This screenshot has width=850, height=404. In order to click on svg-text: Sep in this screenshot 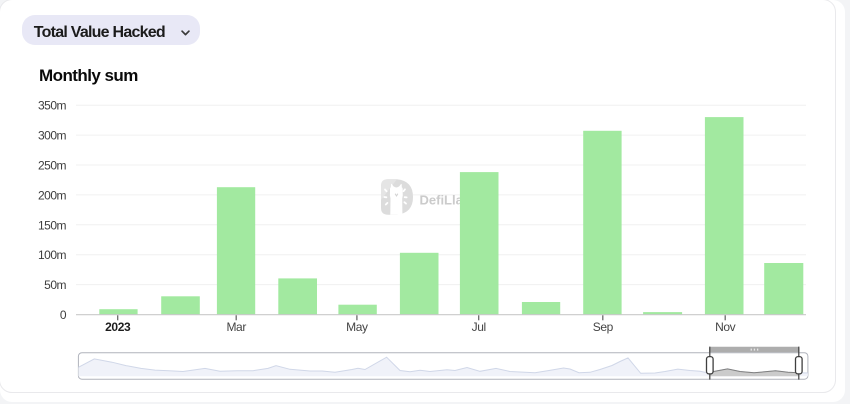, I will do `click(603, 327)`.